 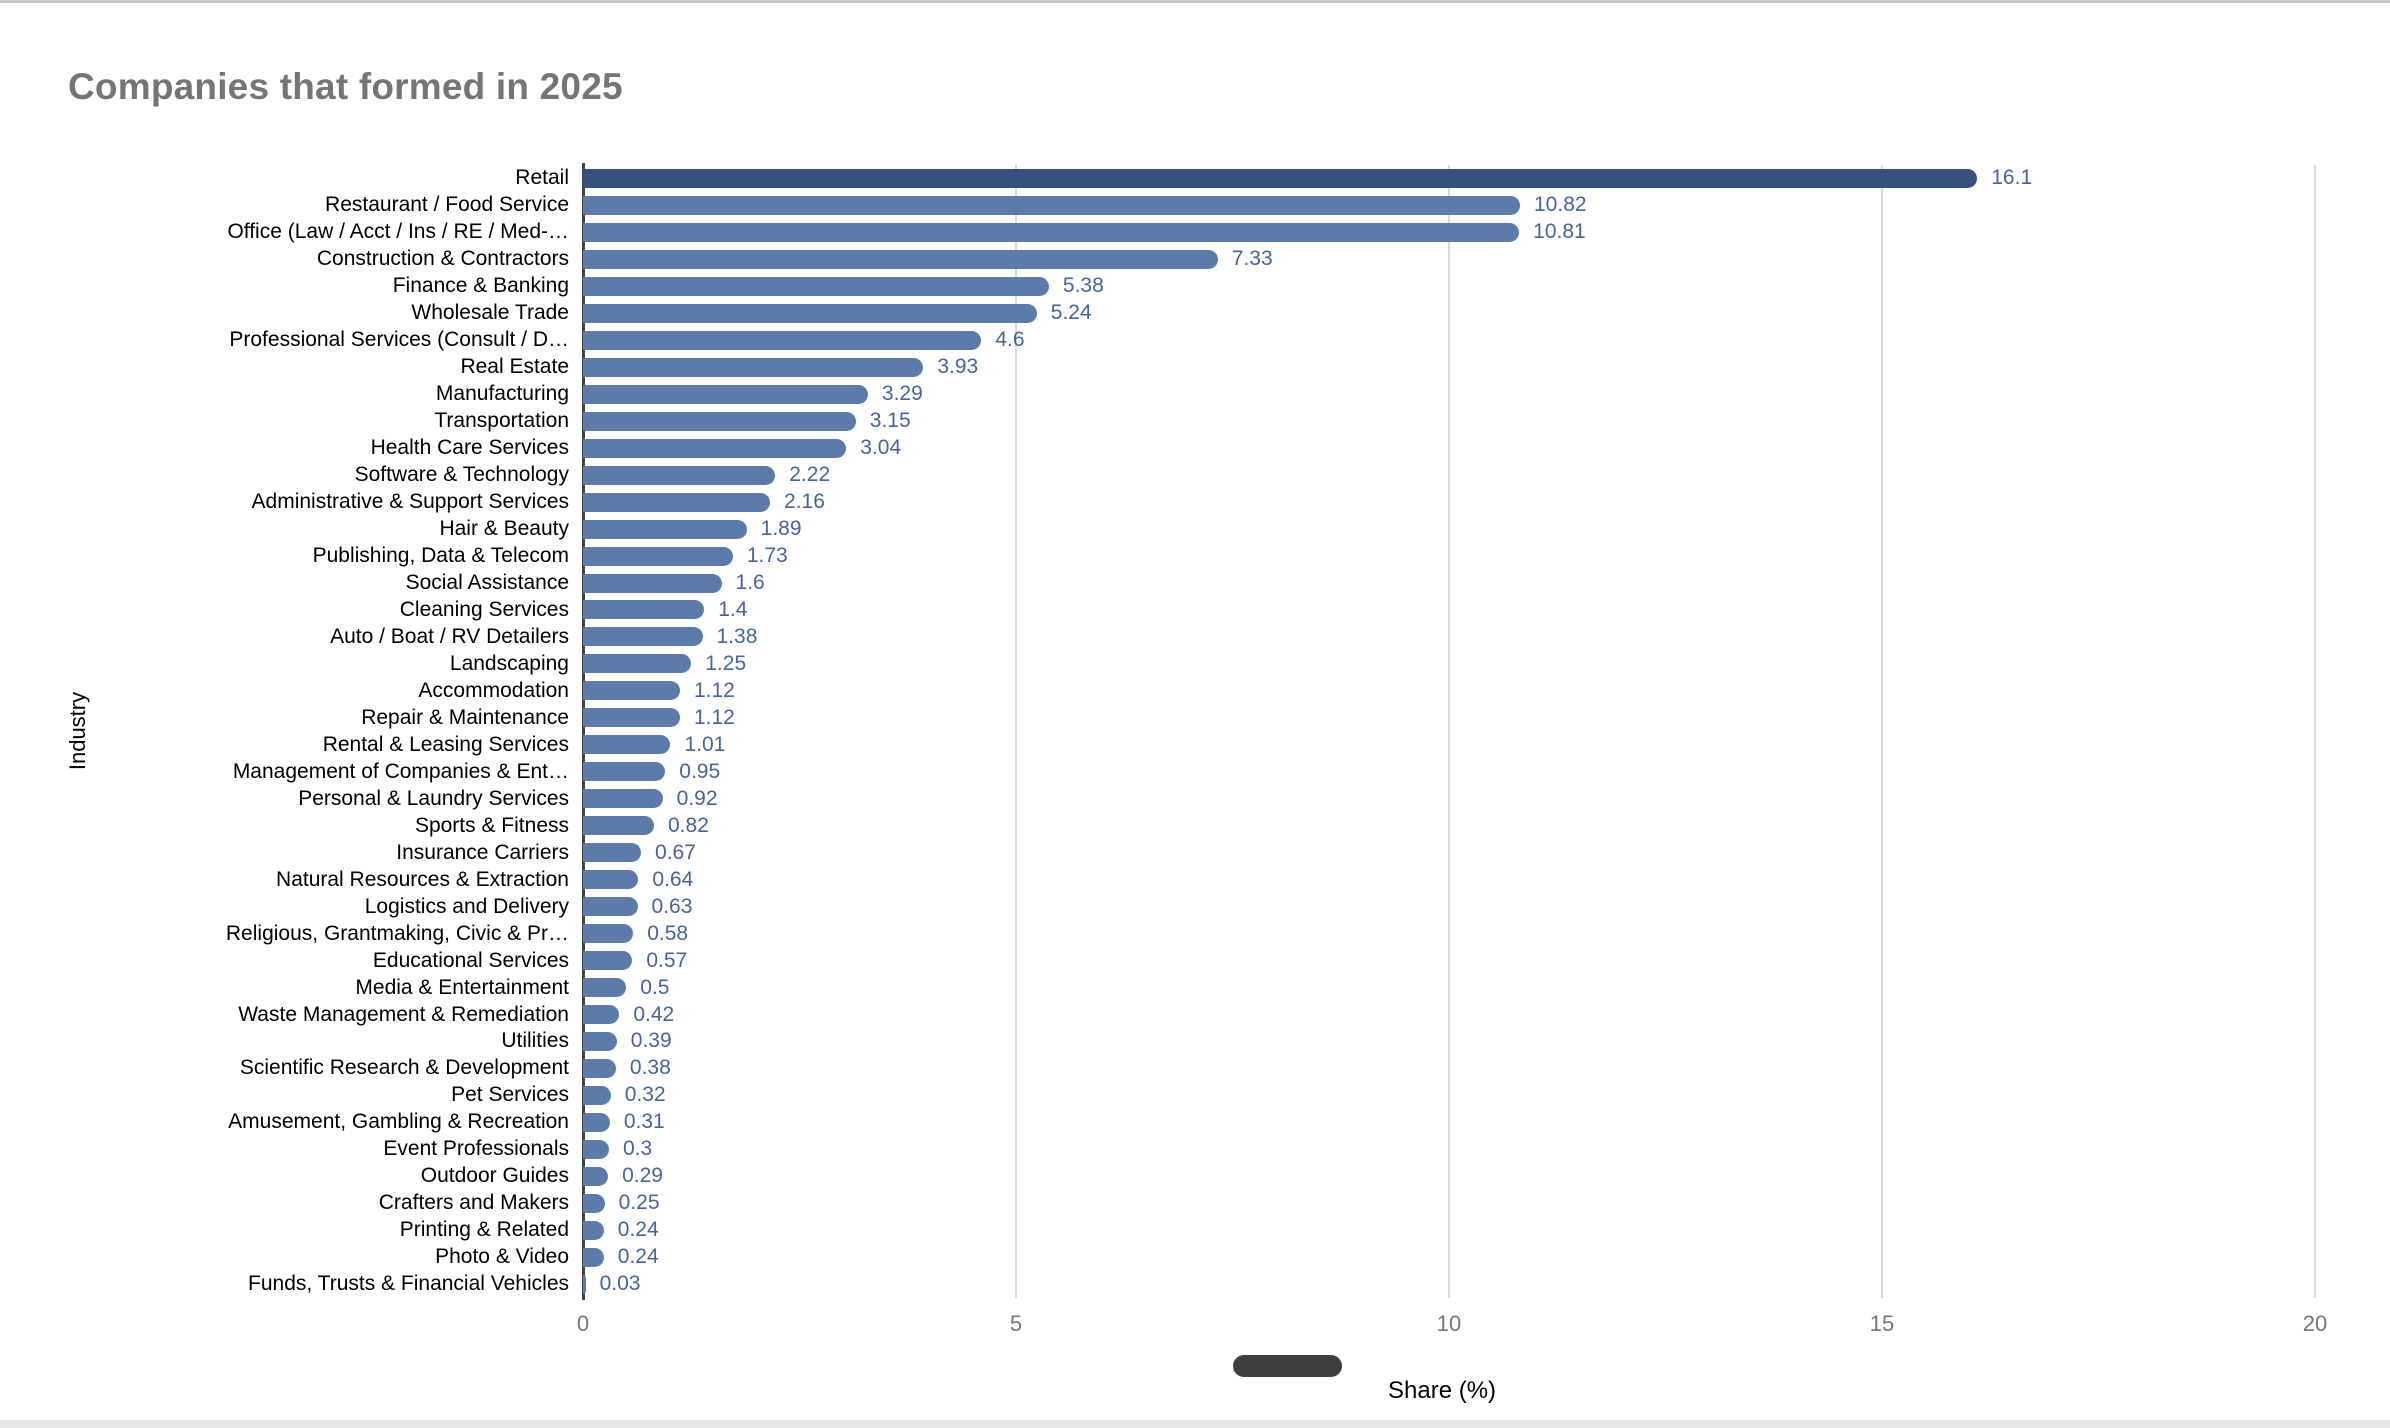 What do you see at coordinates (493, 690) in the screenshot?
I see `category-label: Accommodation` at bounding box center [493, 690].